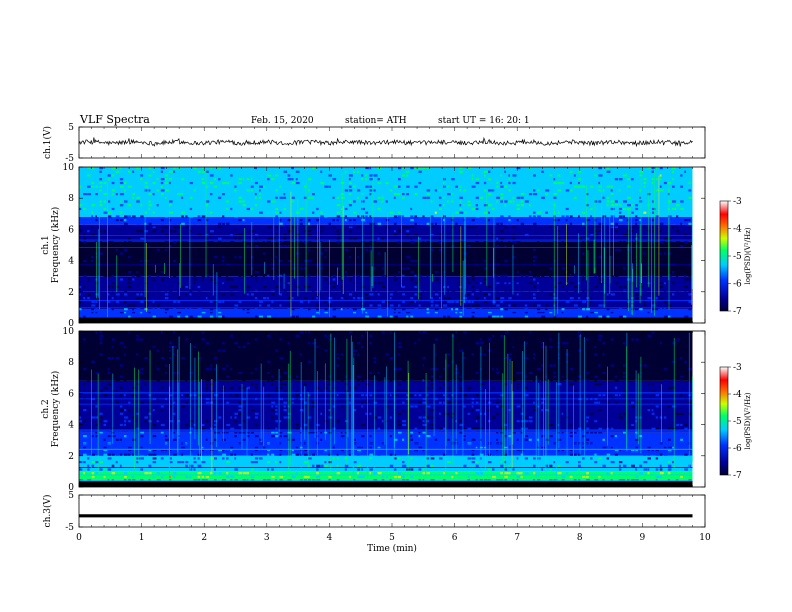 The image size is (792, 612). What do you see at coordinates (71, 457) in the screenshot?
I see `ch2-spectrogram-y-tick-label: 2` at bounding box center [71, 457].